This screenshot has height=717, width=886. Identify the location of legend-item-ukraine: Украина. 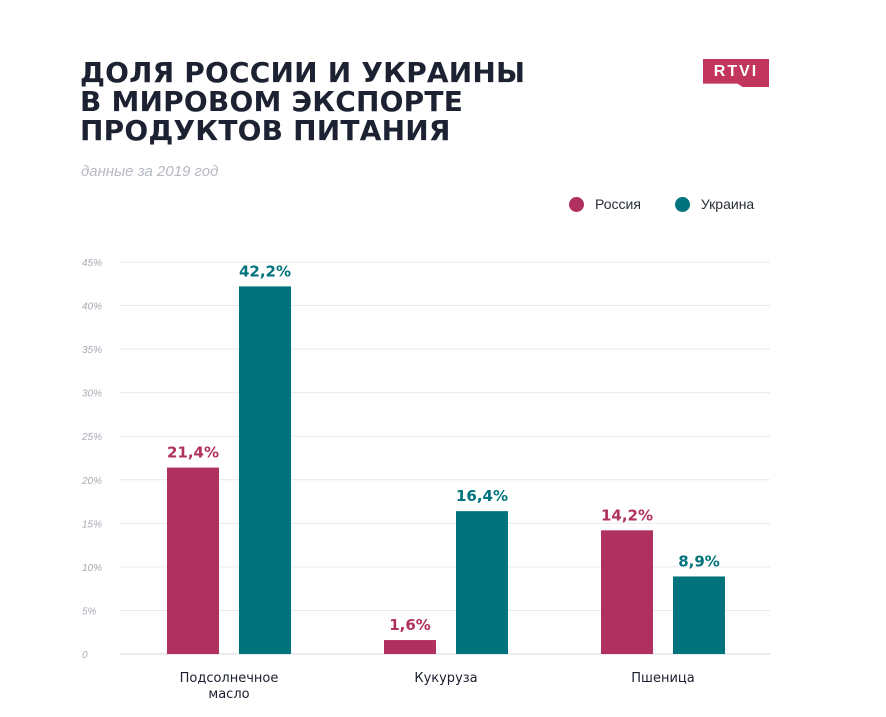
(714, 204).